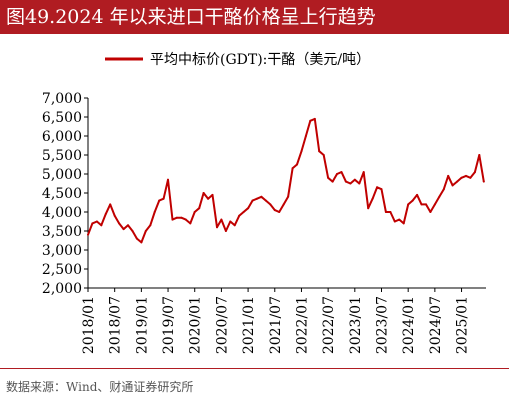  I want to click on x-tick-label: 2024/07, so click(436, 325).